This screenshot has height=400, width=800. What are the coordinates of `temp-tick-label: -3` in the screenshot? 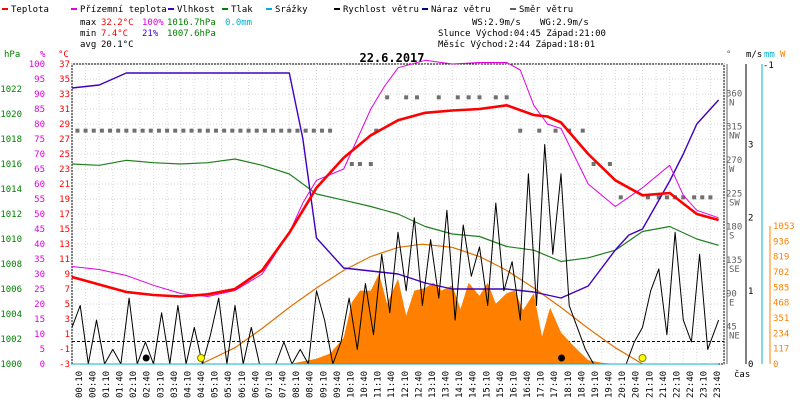 It's located at (64, 365).